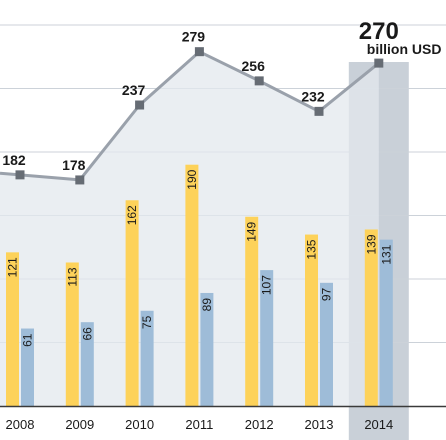 The height and width of the screenshot is (440, 446). I want to click on line-marker-2010, so click(140, 105).